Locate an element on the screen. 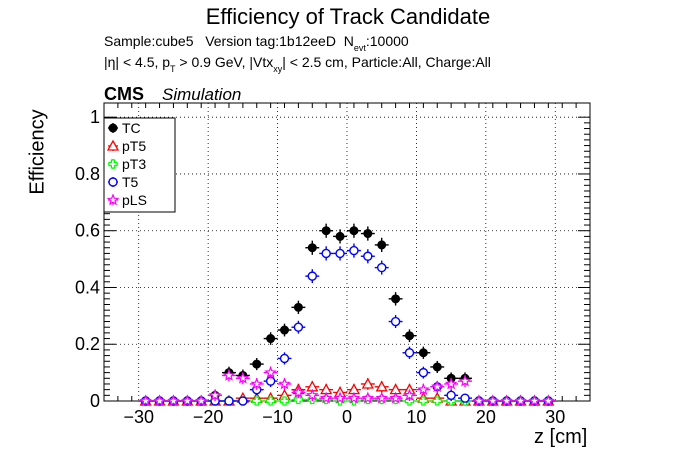 The width and height of the screenshot is (696, 472). x-tick-label: 30 is located at coordinates (555, 417).